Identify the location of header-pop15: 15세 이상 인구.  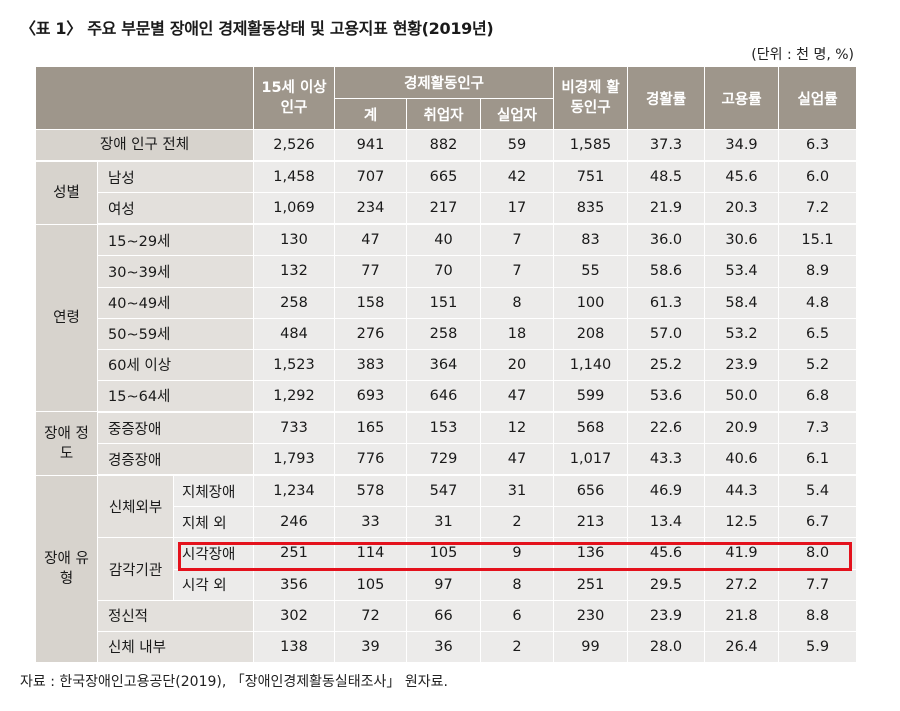
(294, 98).